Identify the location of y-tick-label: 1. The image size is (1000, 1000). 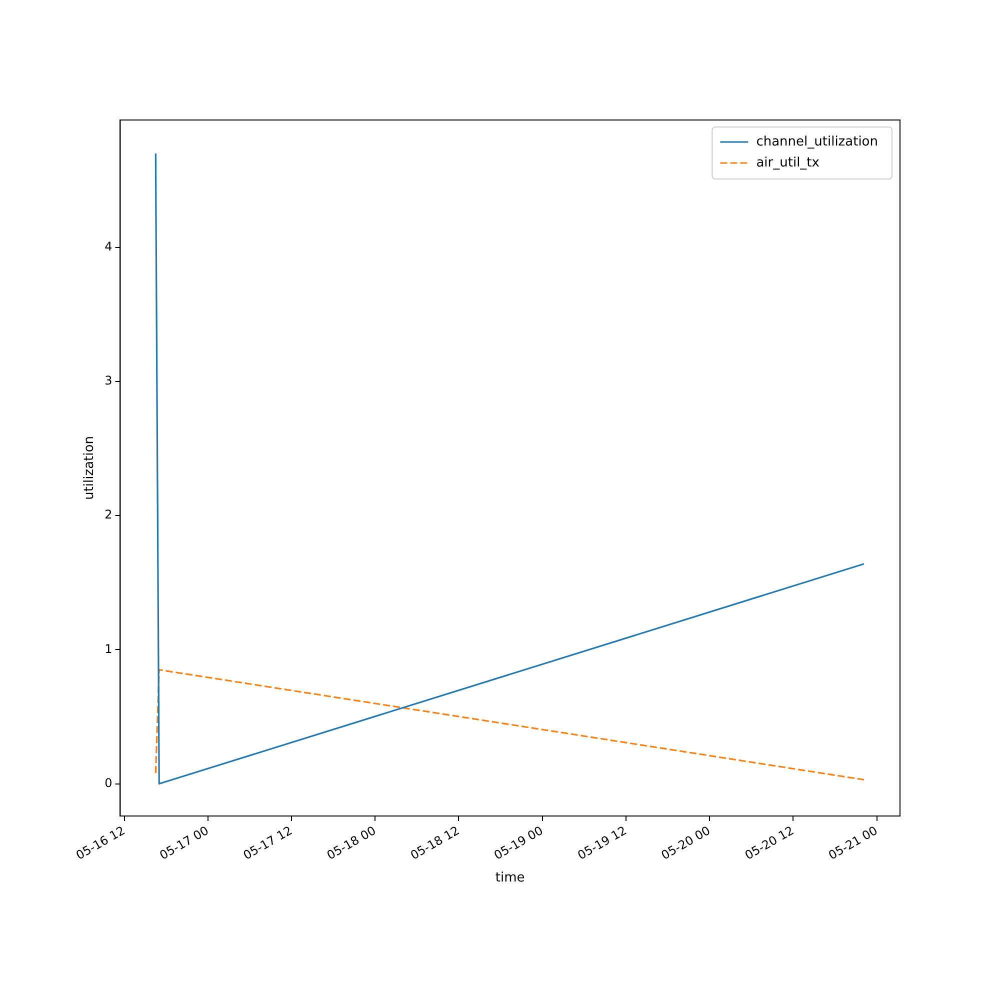
(108, 649).